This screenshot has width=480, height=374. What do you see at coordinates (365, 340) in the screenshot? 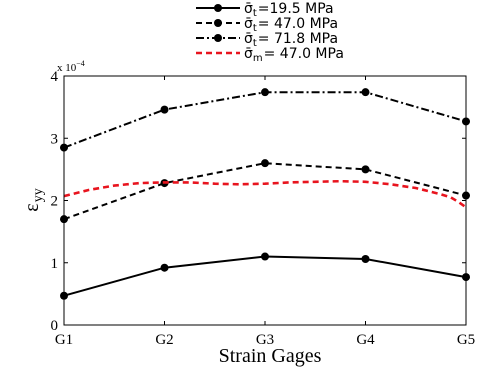
I see `x-tick-label-g4: G4` at bounding box center [365, 340].